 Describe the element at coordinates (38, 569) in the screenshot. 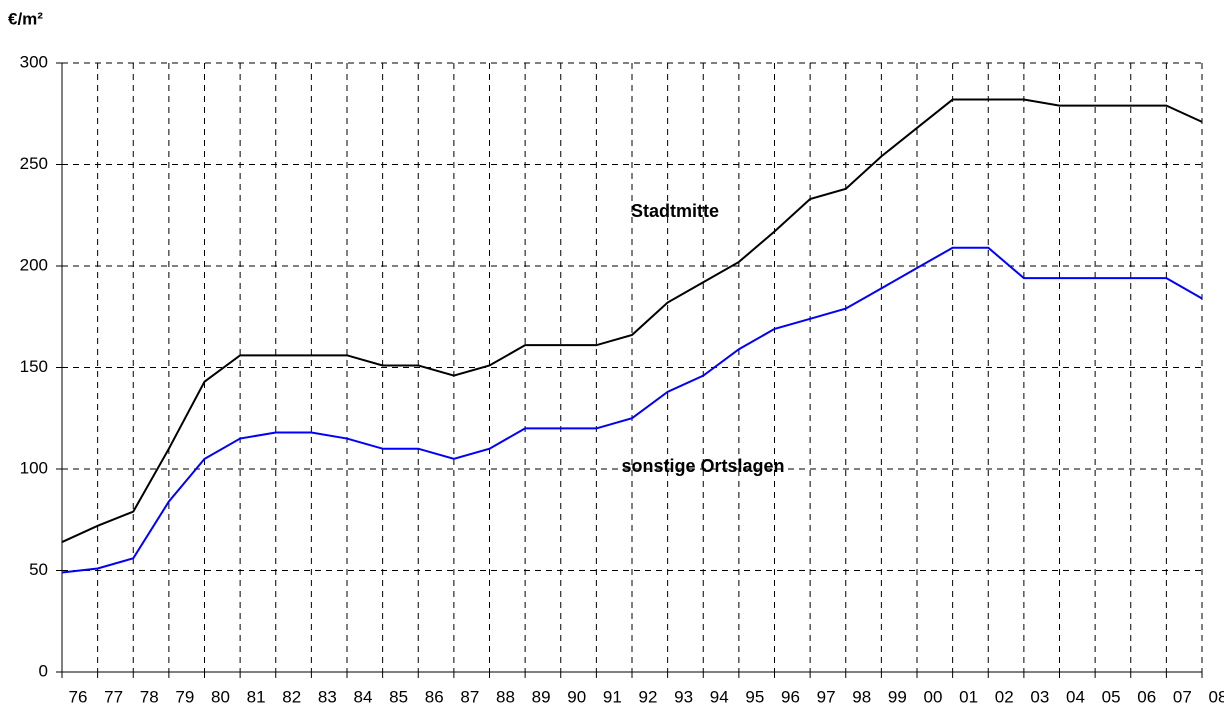

I see `y-tick-label: 50` at that location.